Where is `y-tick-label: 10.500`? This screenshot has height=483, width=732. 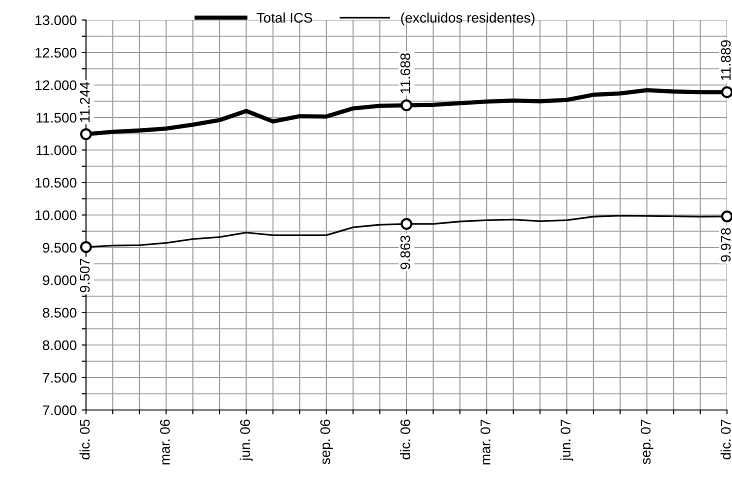
y-tick-label: 10.500 is located at coordinates (56, 183).